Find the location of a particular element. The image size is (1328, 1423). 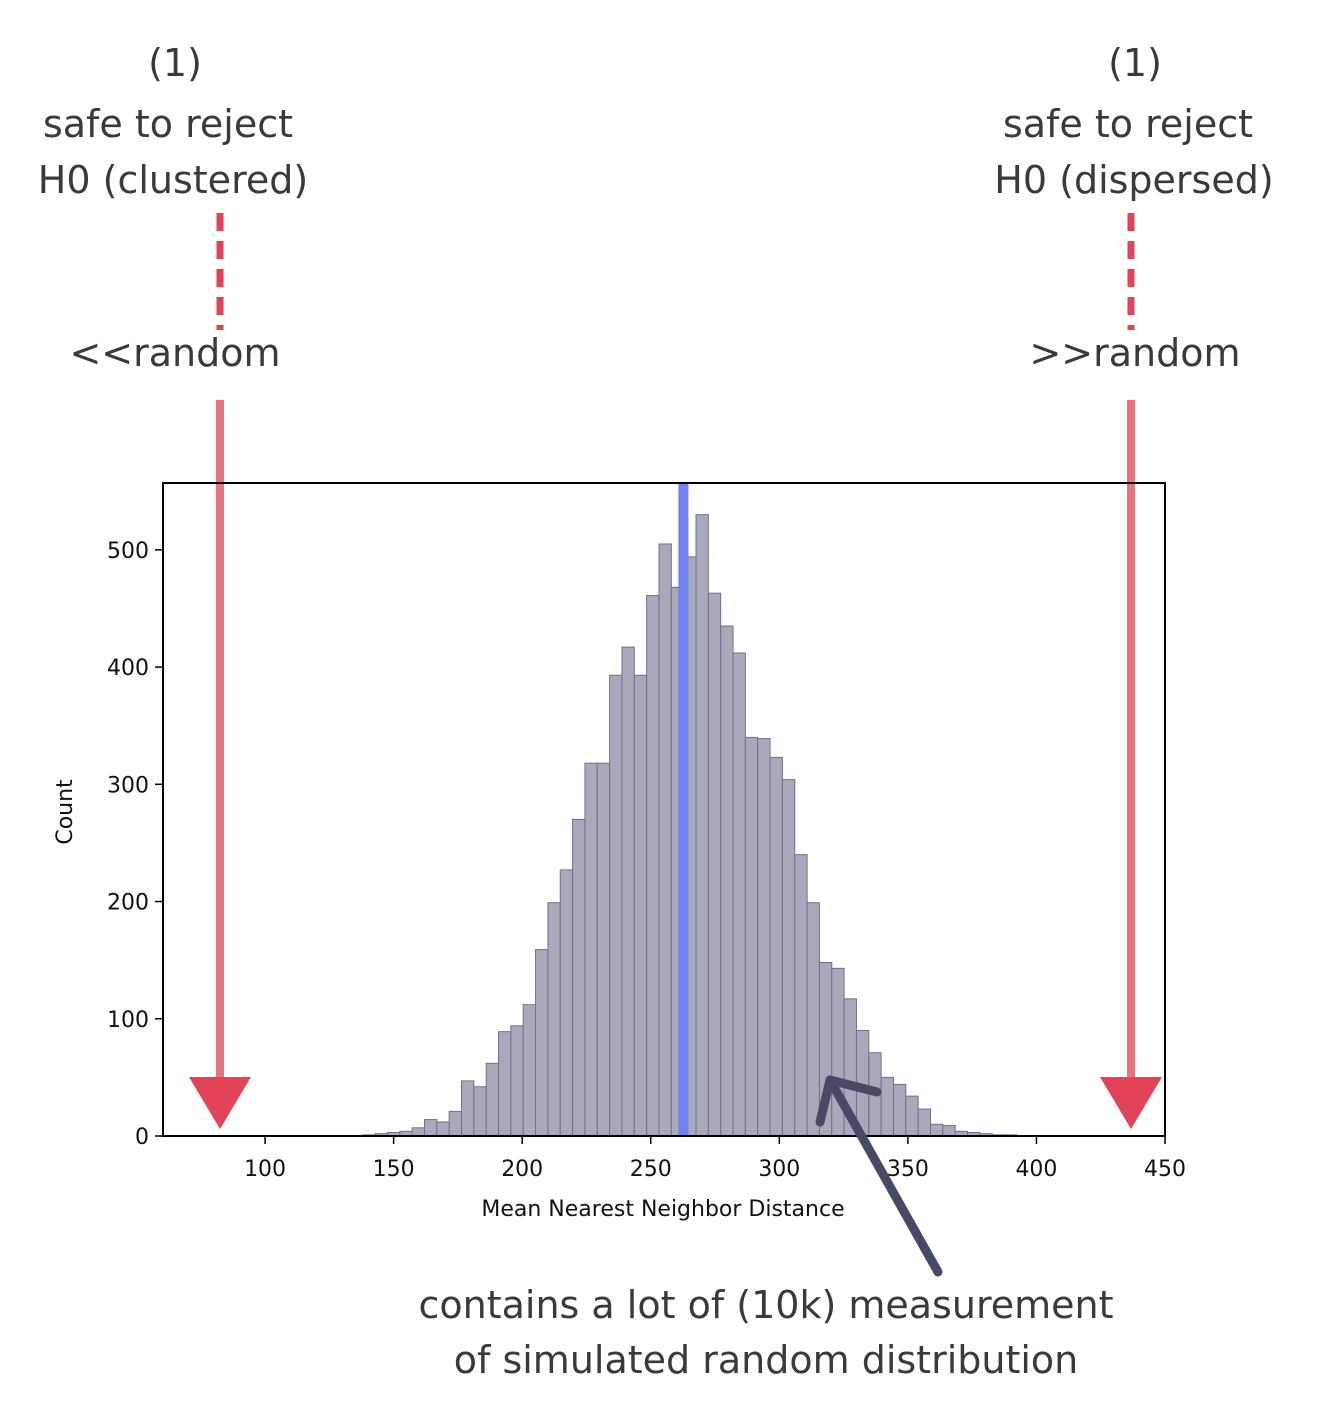

y-tick-label: 500 is located at coordinates (128, 551).